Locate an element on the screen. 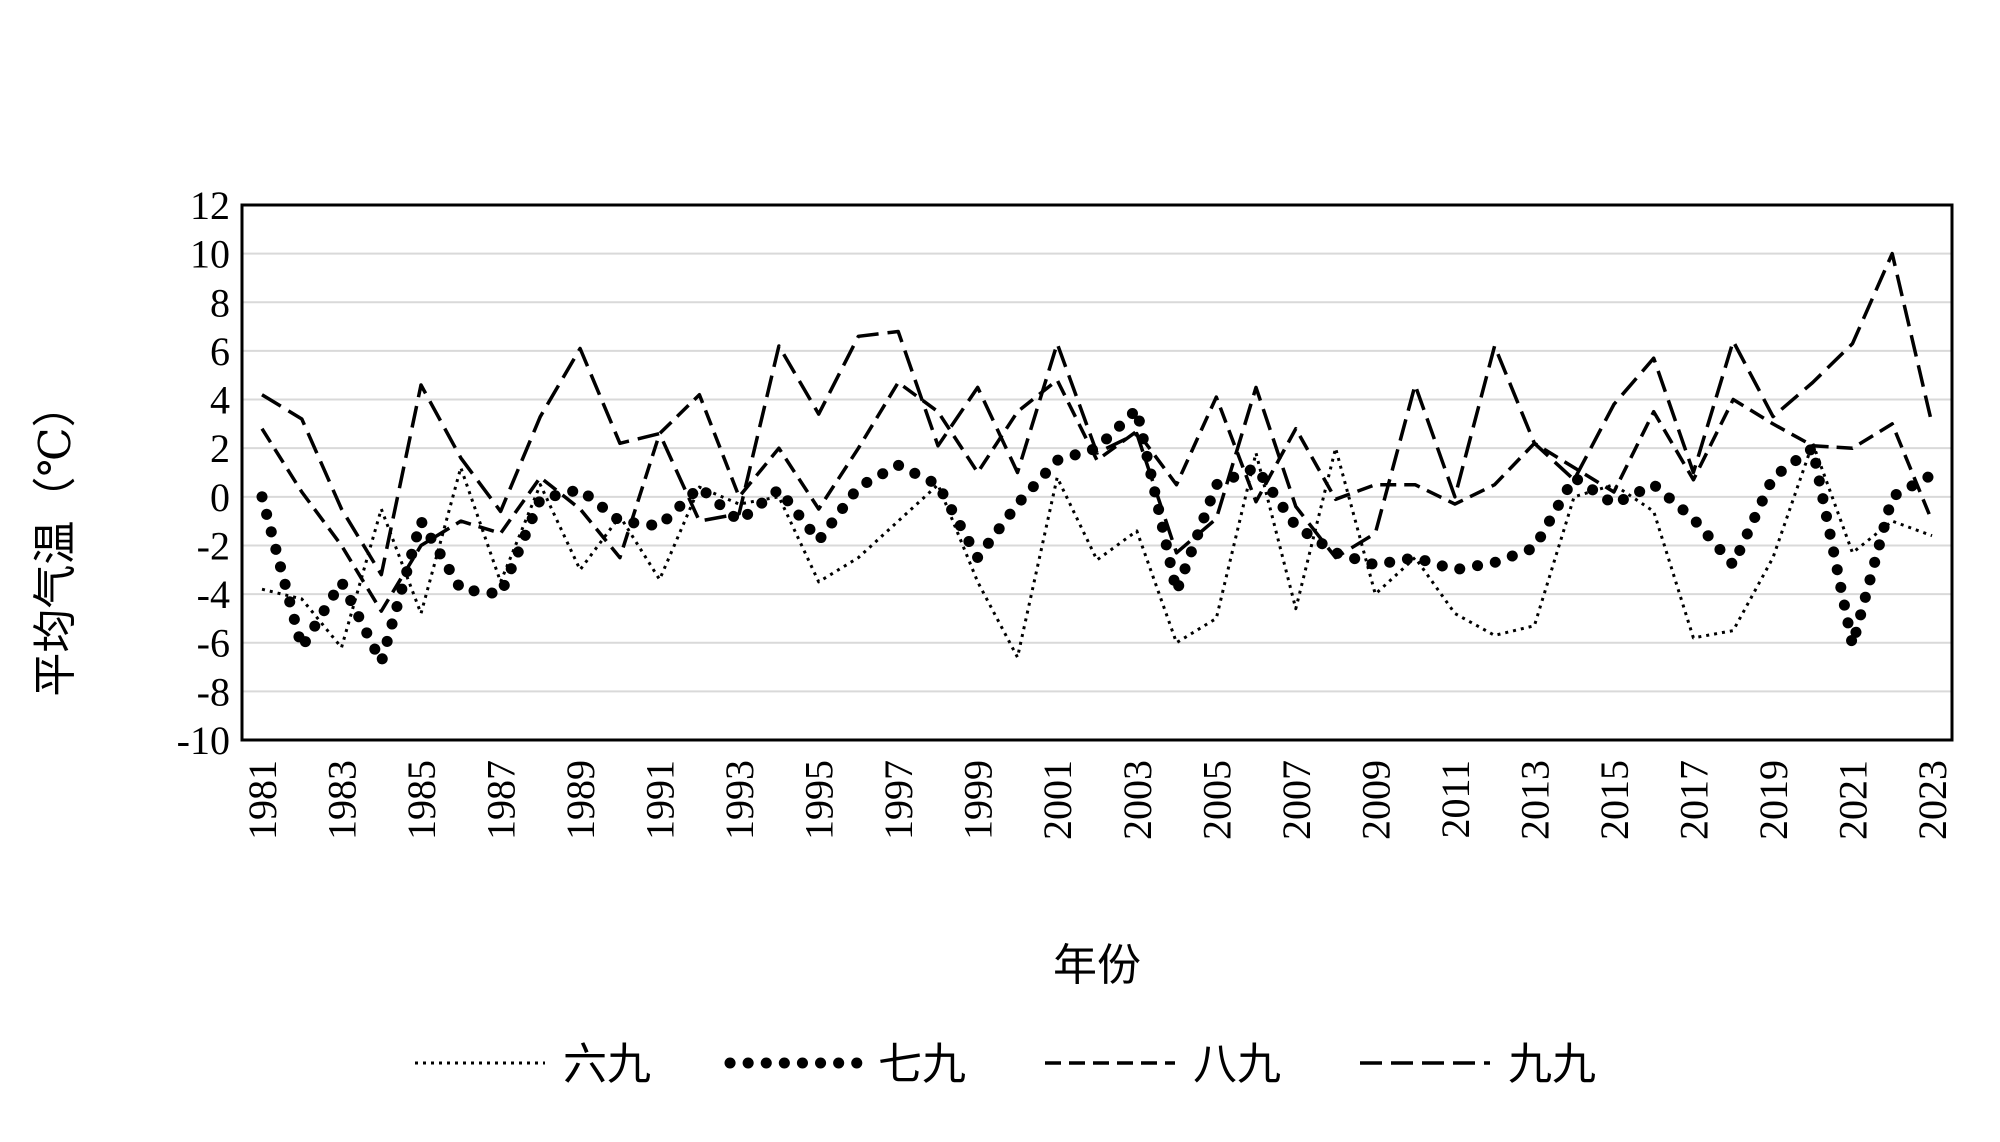 The height and width of the screenshot is (1142, 2000). y-tick-label: -2 is located at coordinates (213, 545).